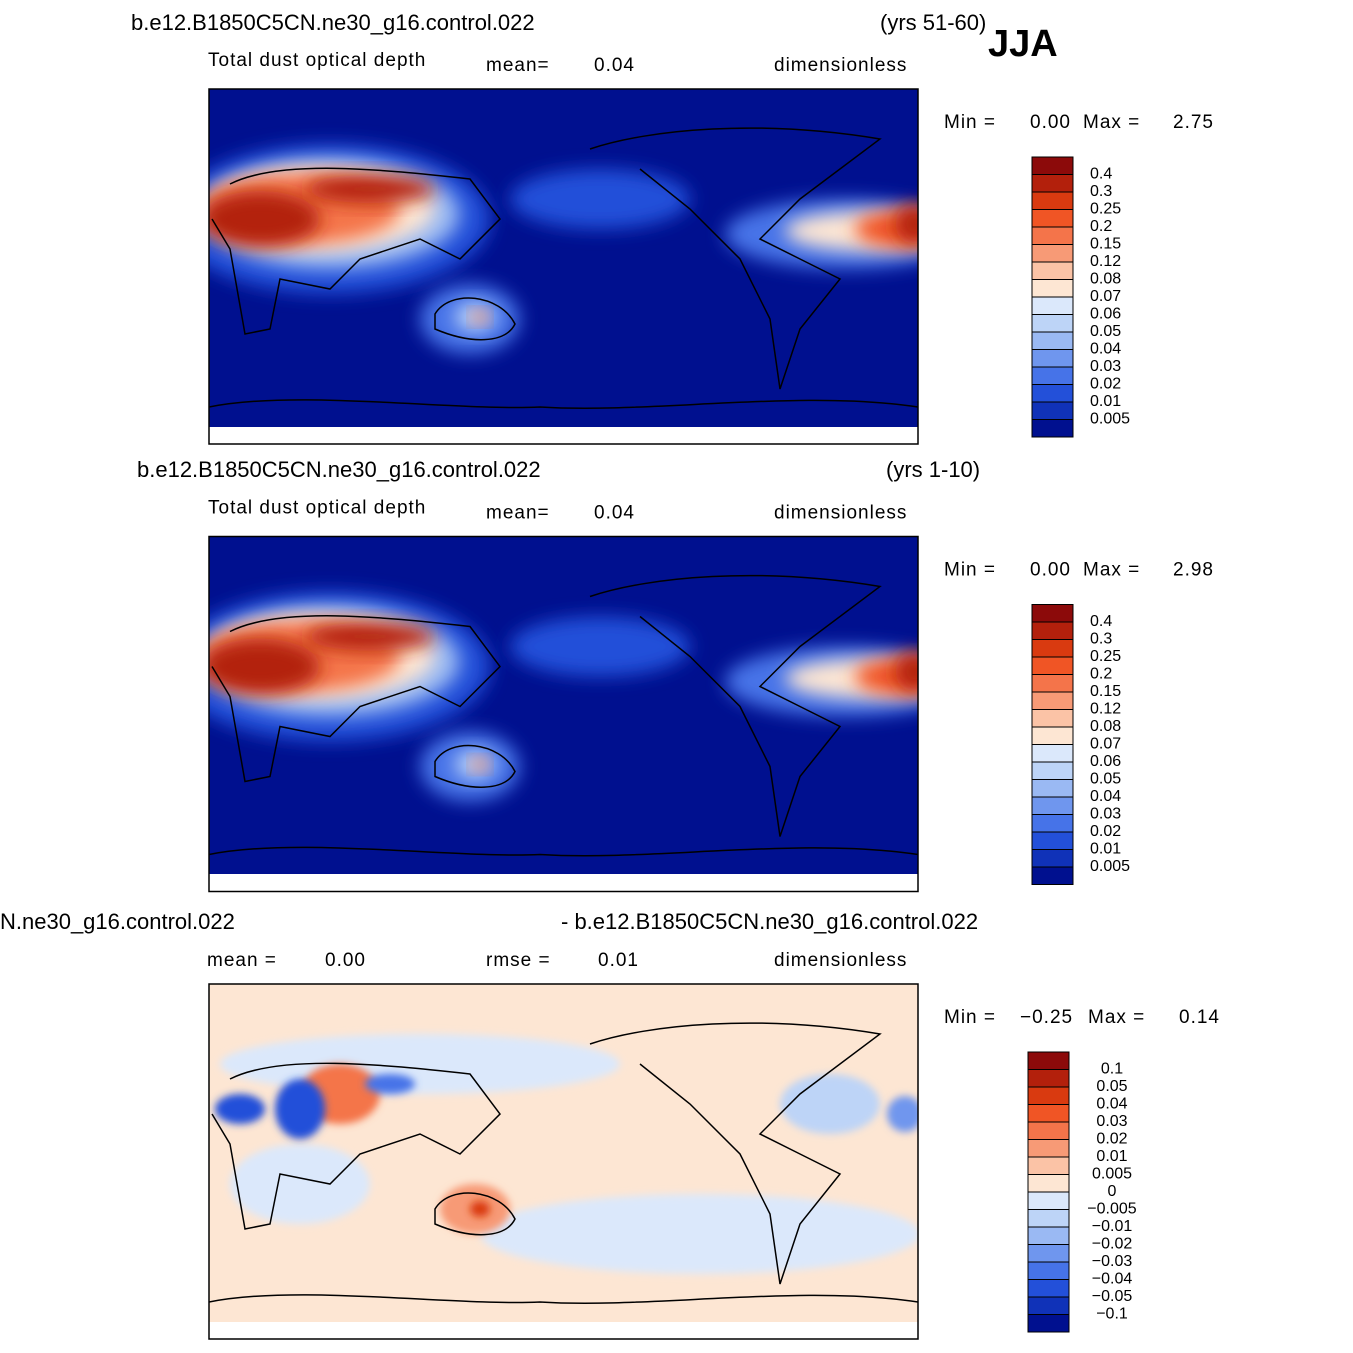 The width and height of the screenshot is (1353, 1353). I want to click on colorbar-label: 0.15, so click(1105, 691).